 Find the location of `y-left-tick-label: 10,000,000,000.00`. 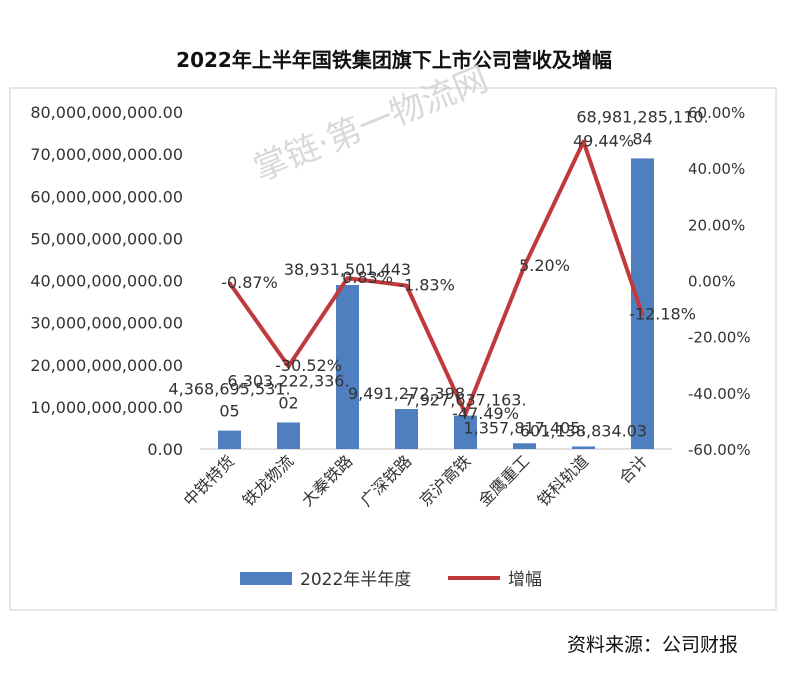

y-left-tick-label: 10,000,000,000.00 is located at coordinates (106, 407).